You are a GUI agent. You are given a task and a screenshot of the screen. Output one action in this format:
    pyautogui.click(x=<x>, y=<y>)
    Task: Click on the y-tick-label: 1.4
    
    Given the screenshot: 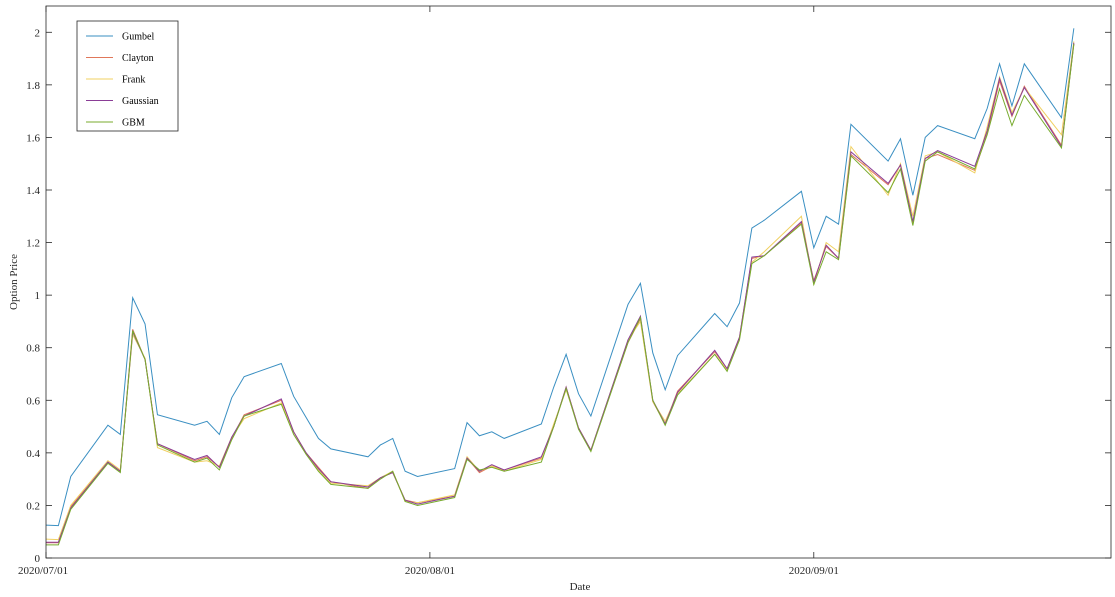 What is the action you would take?
    pyautogui.click(x=33, y=191)
    